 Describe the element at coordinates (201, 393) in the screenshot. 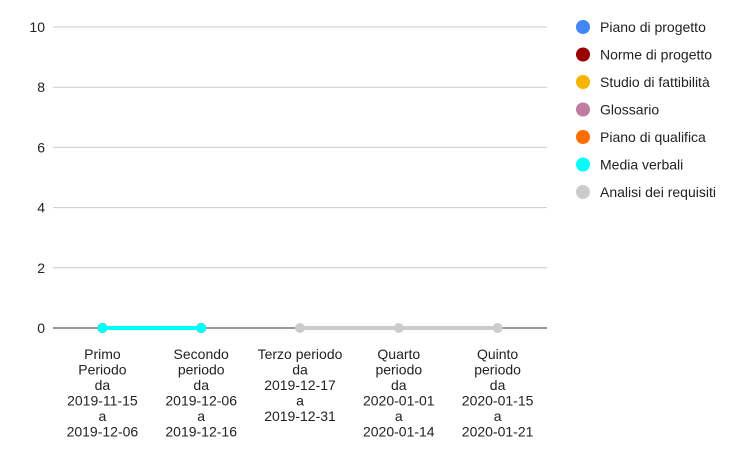

I see `x-tick-label: Secondo periodo da 2019-12-06 a 2019-12-16` at that location.